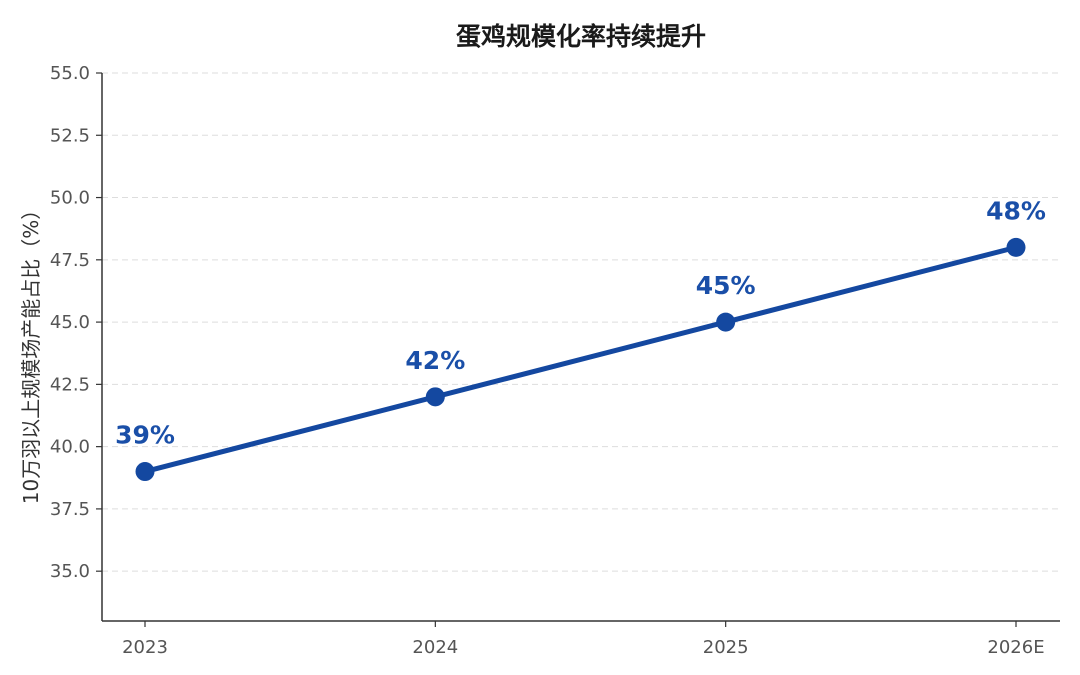 This screenshot has height=675, width=1080. I want to click on y-tick-label: 42.5, so click(70, 384).